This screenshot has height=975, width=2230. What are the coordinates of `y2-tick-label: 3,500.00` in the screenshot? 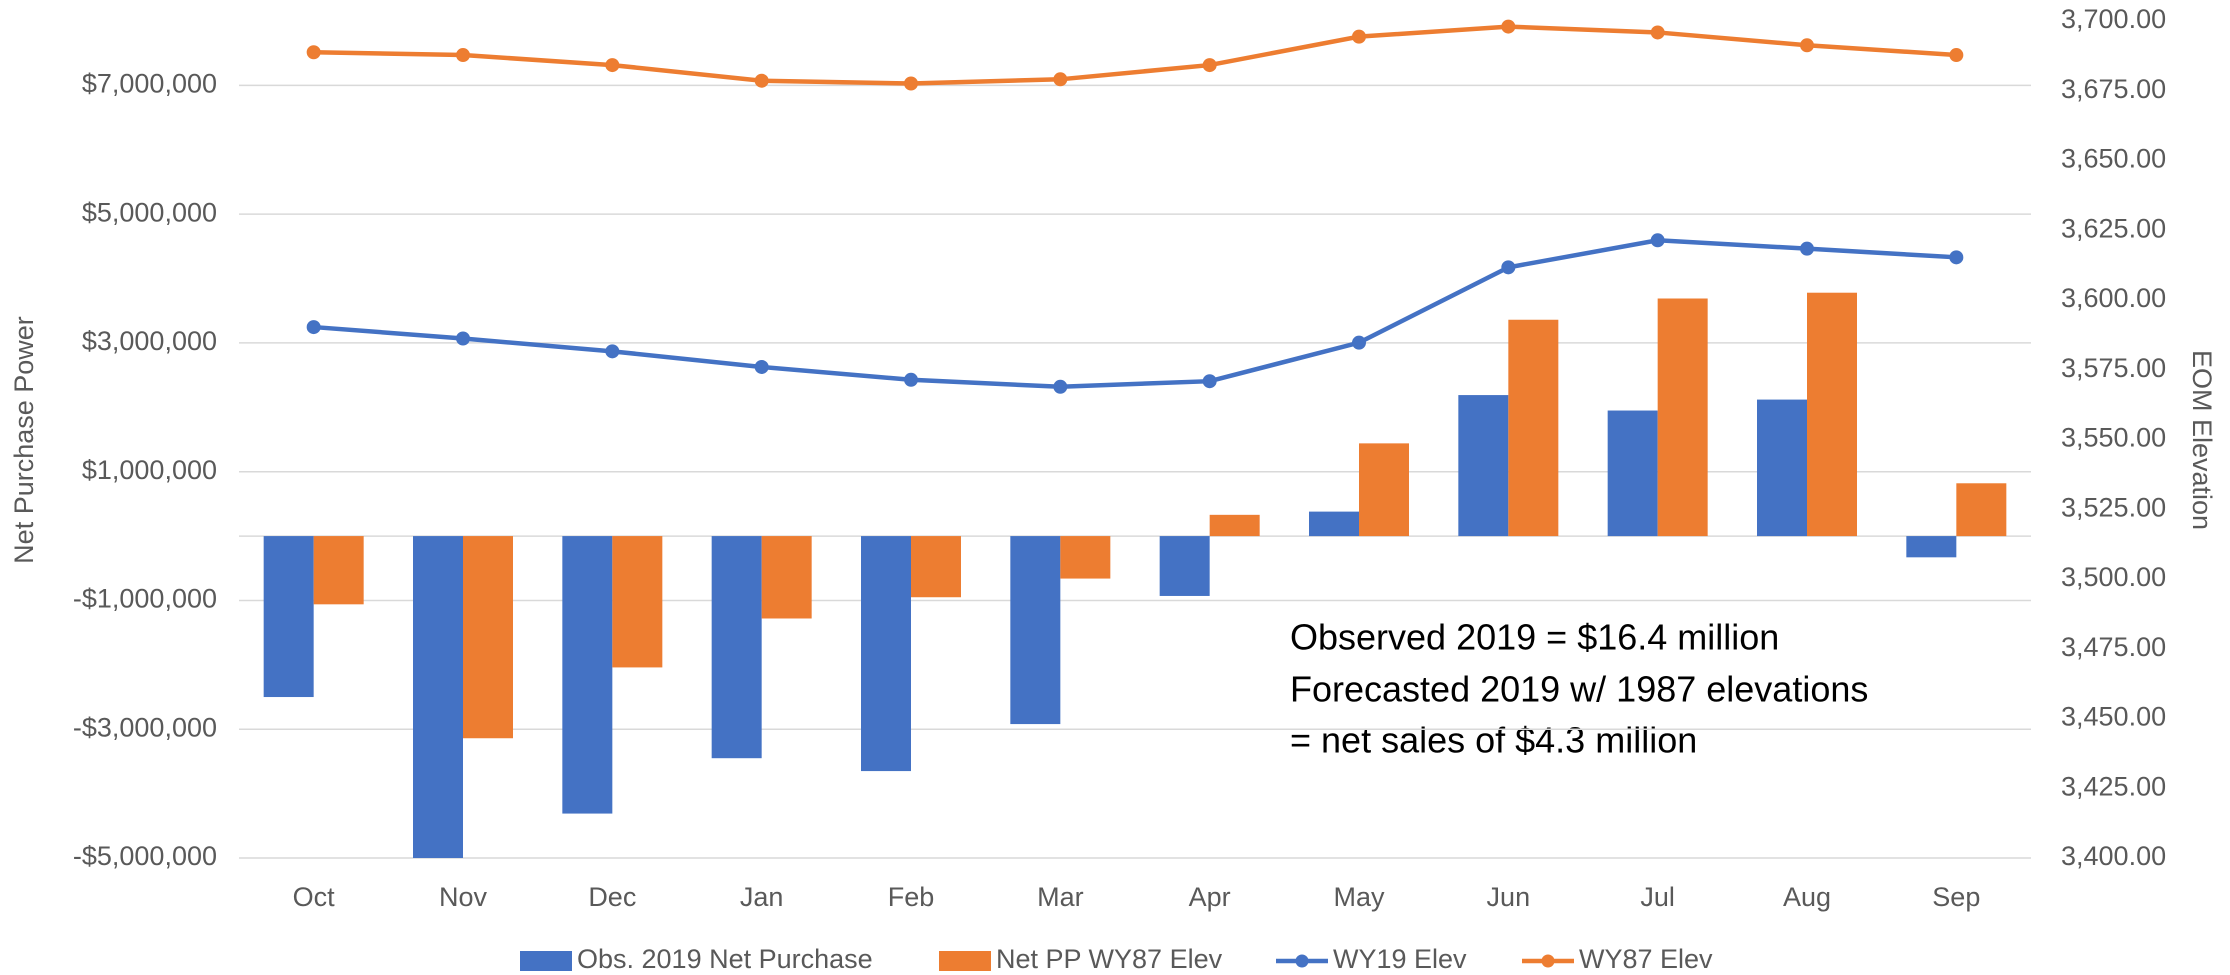 It's located at (2113, 577).